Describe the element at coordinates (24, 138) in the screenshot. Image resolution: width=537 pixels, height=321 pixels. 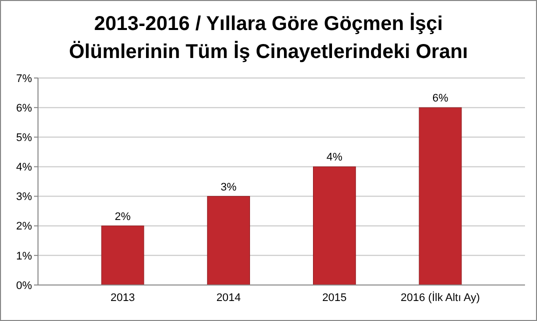
I see `y-tick-label: 5%` at that location.